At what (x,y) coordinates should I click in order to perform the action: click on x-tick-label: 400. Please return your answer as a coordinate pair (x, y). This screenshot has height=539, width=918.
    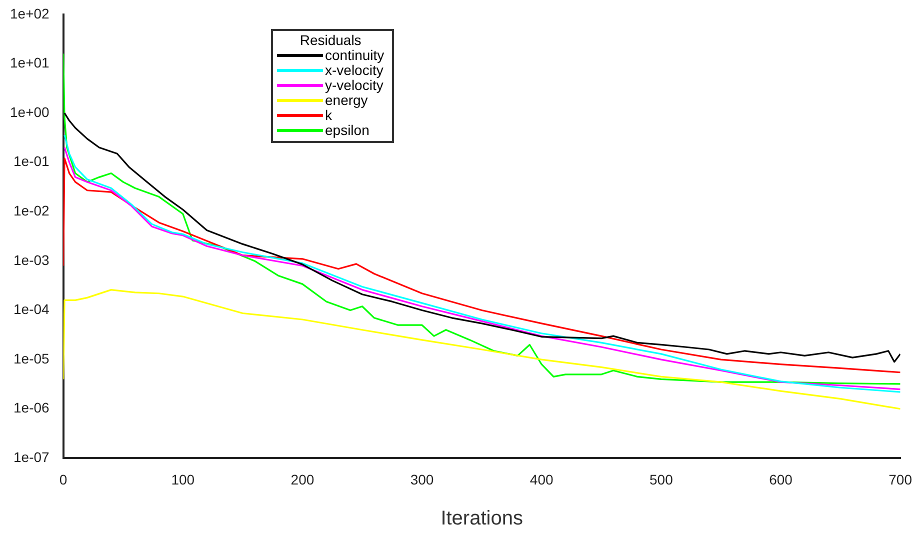
    Looking at the image, I should click on (542, 479).